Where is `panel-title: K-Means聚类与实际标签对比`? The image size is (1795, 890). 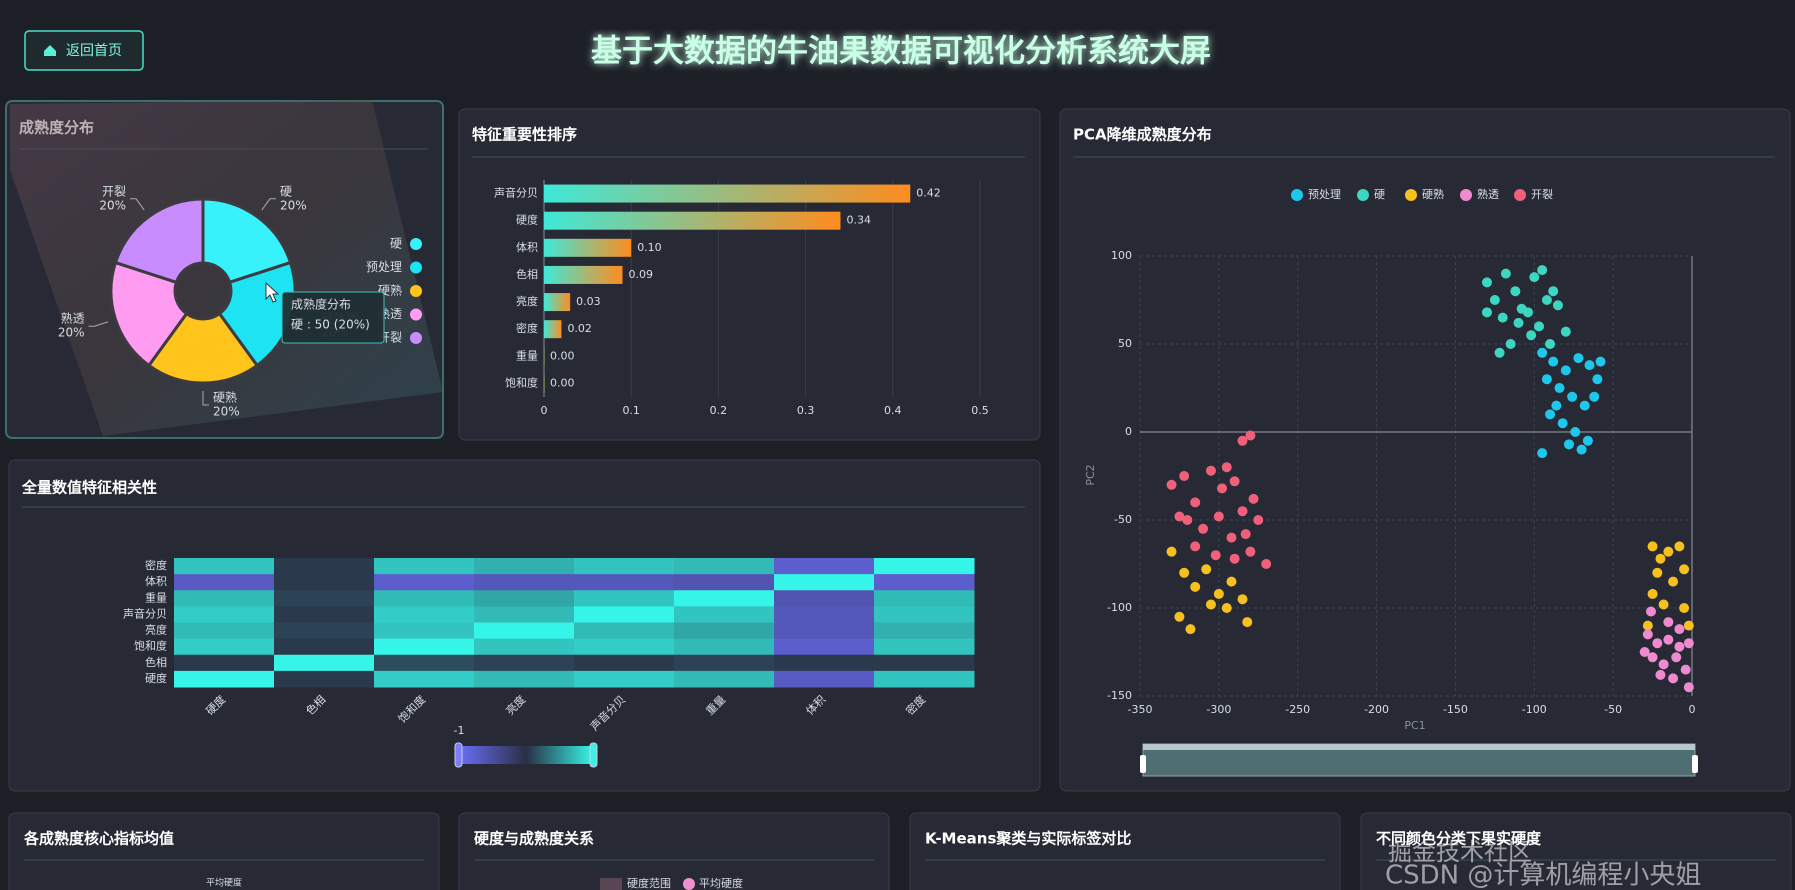 panel-title: K-Means聚类与实际标签对比 is located at coordinates (1028, 839).